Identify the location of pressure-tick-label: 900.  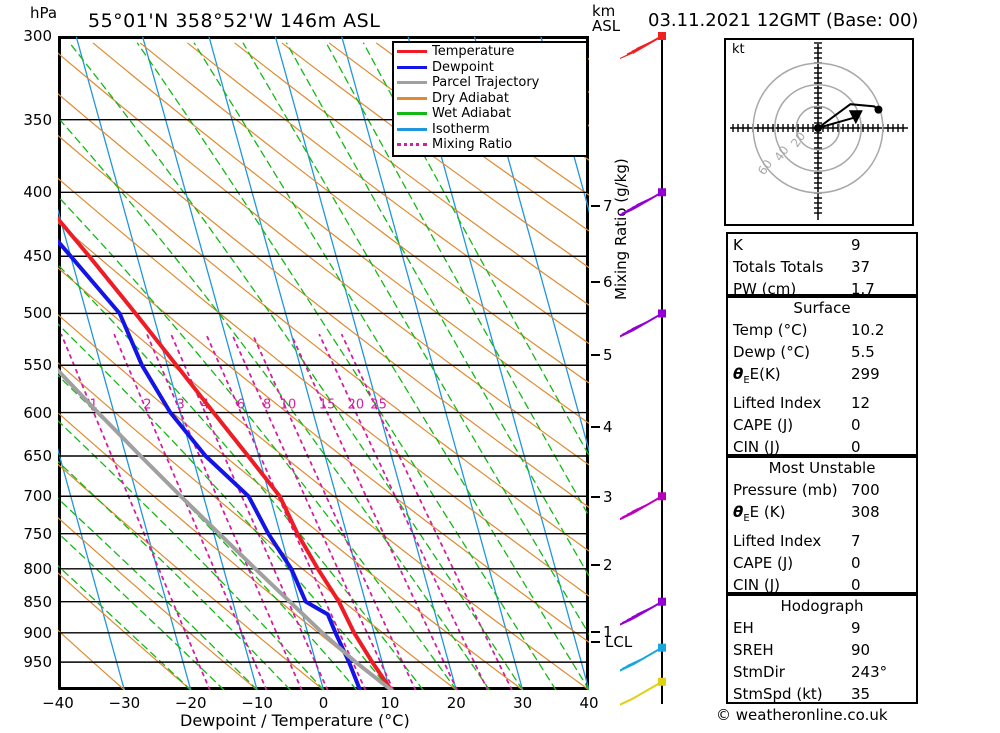
(37, 632).